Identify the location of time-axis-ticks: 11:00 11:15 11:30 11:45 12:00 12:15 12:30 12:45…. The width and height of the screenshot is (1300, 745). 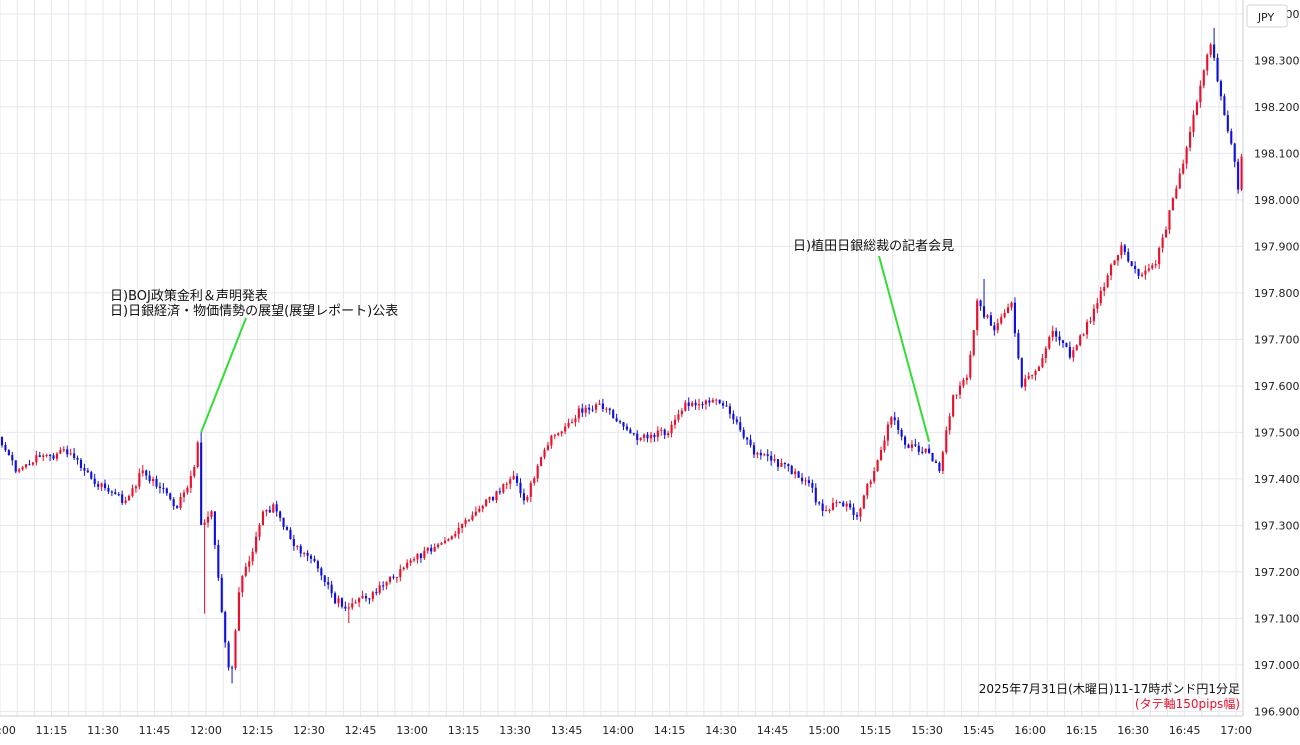
(626, 730).